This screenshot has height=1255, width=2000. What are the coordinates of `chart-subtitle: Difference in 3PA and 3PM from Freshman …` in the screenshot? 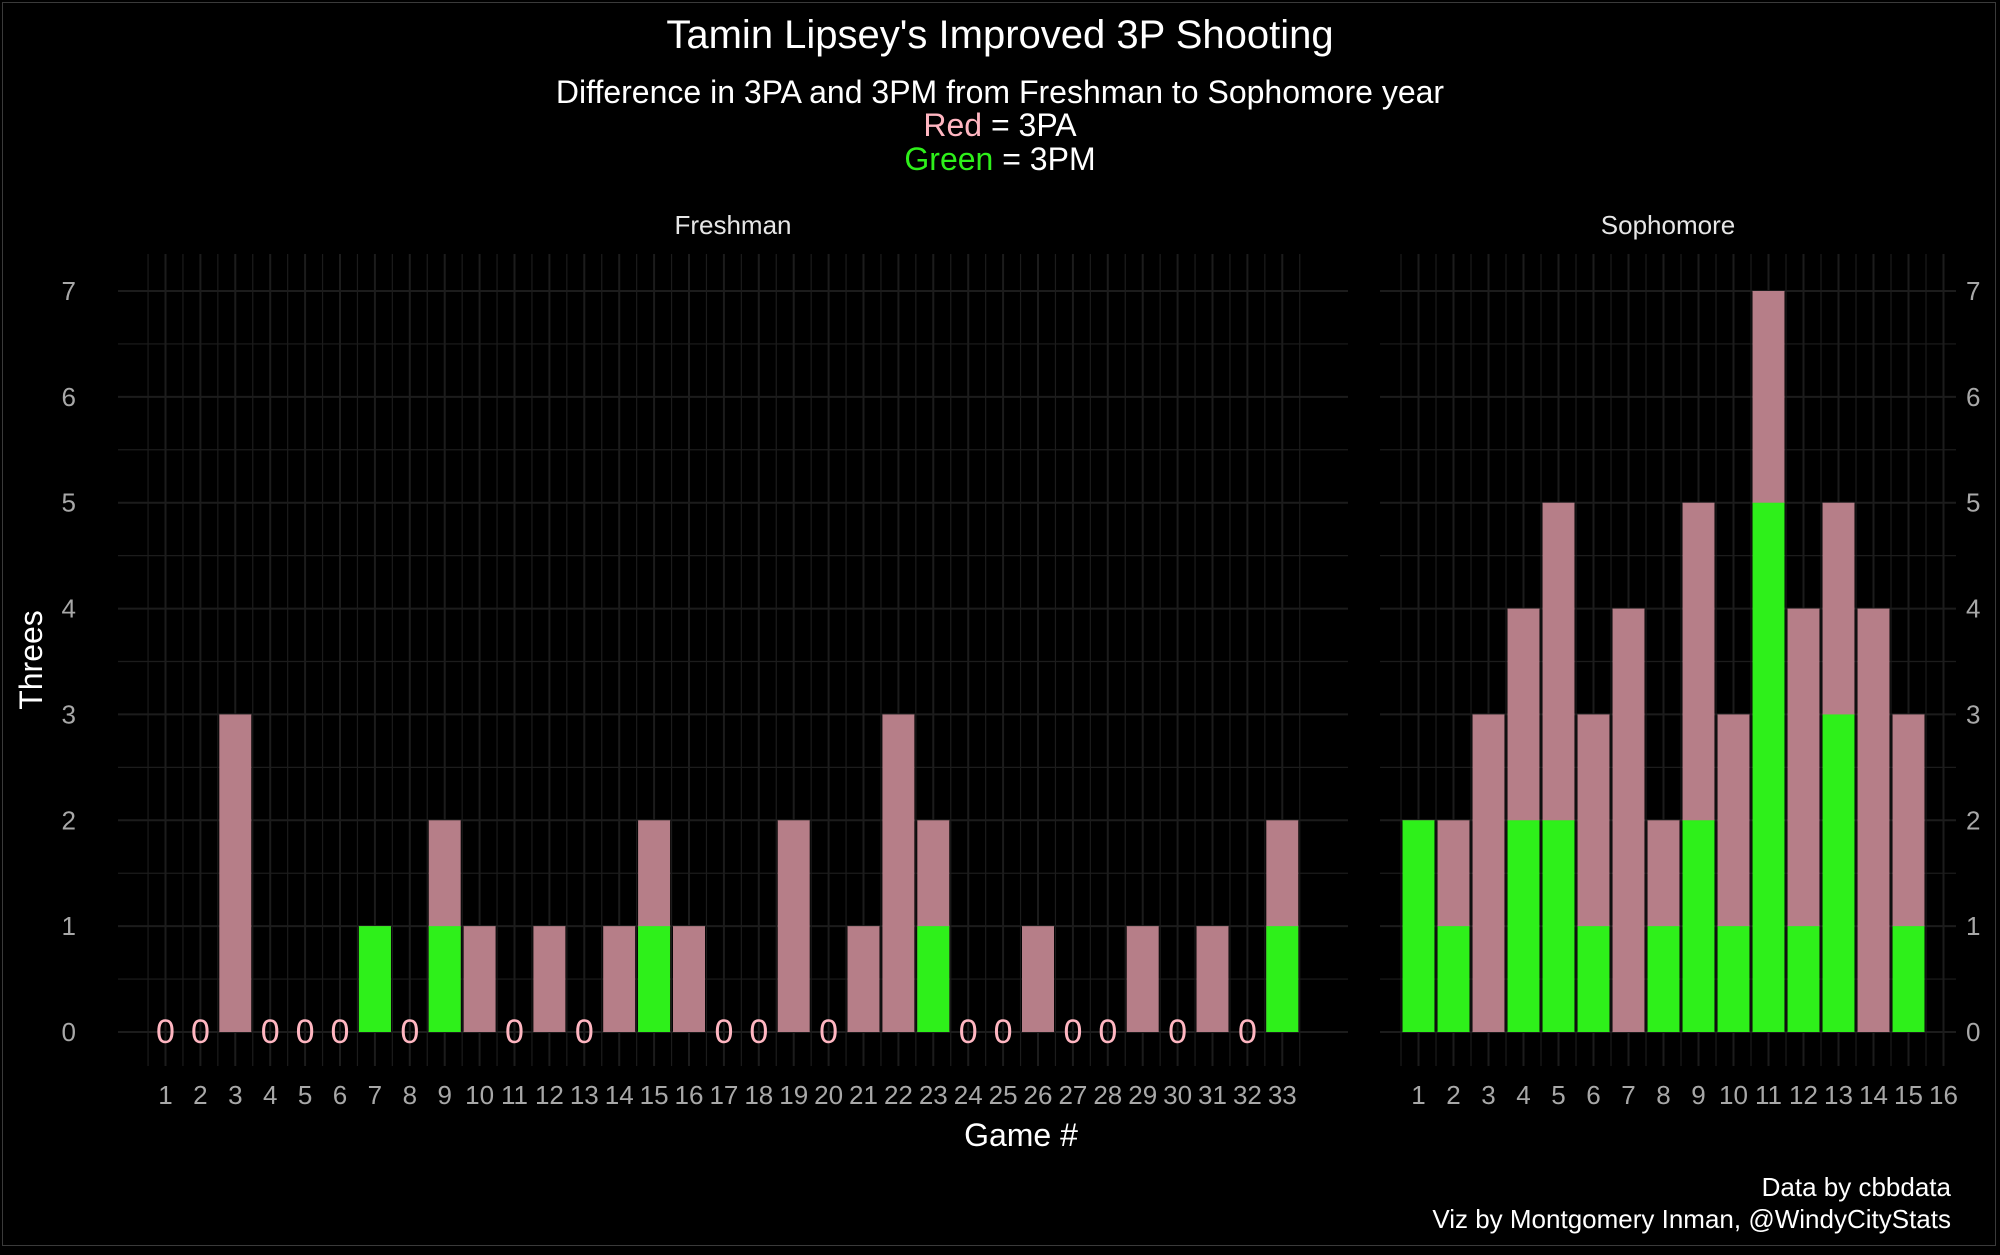 It's located at (1000, 92).